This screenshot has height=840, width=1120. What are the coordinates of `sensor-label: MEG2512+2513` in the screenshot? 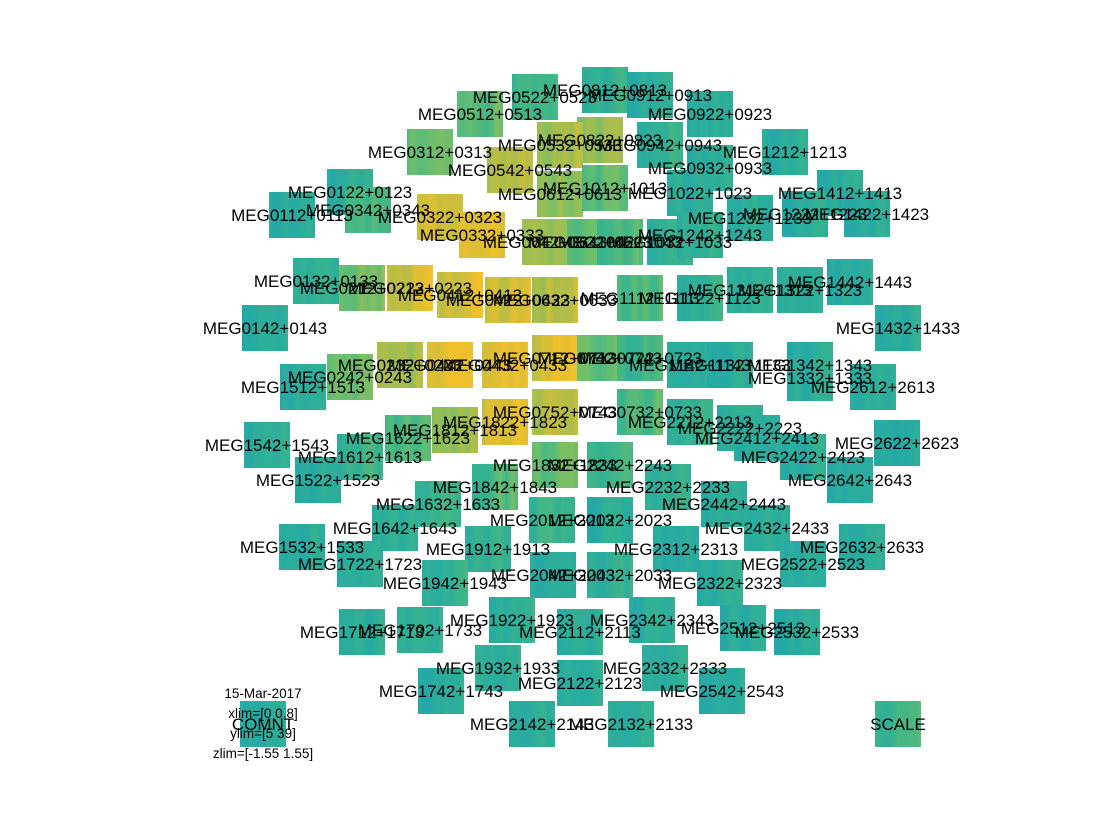 It's located at (743, 628).